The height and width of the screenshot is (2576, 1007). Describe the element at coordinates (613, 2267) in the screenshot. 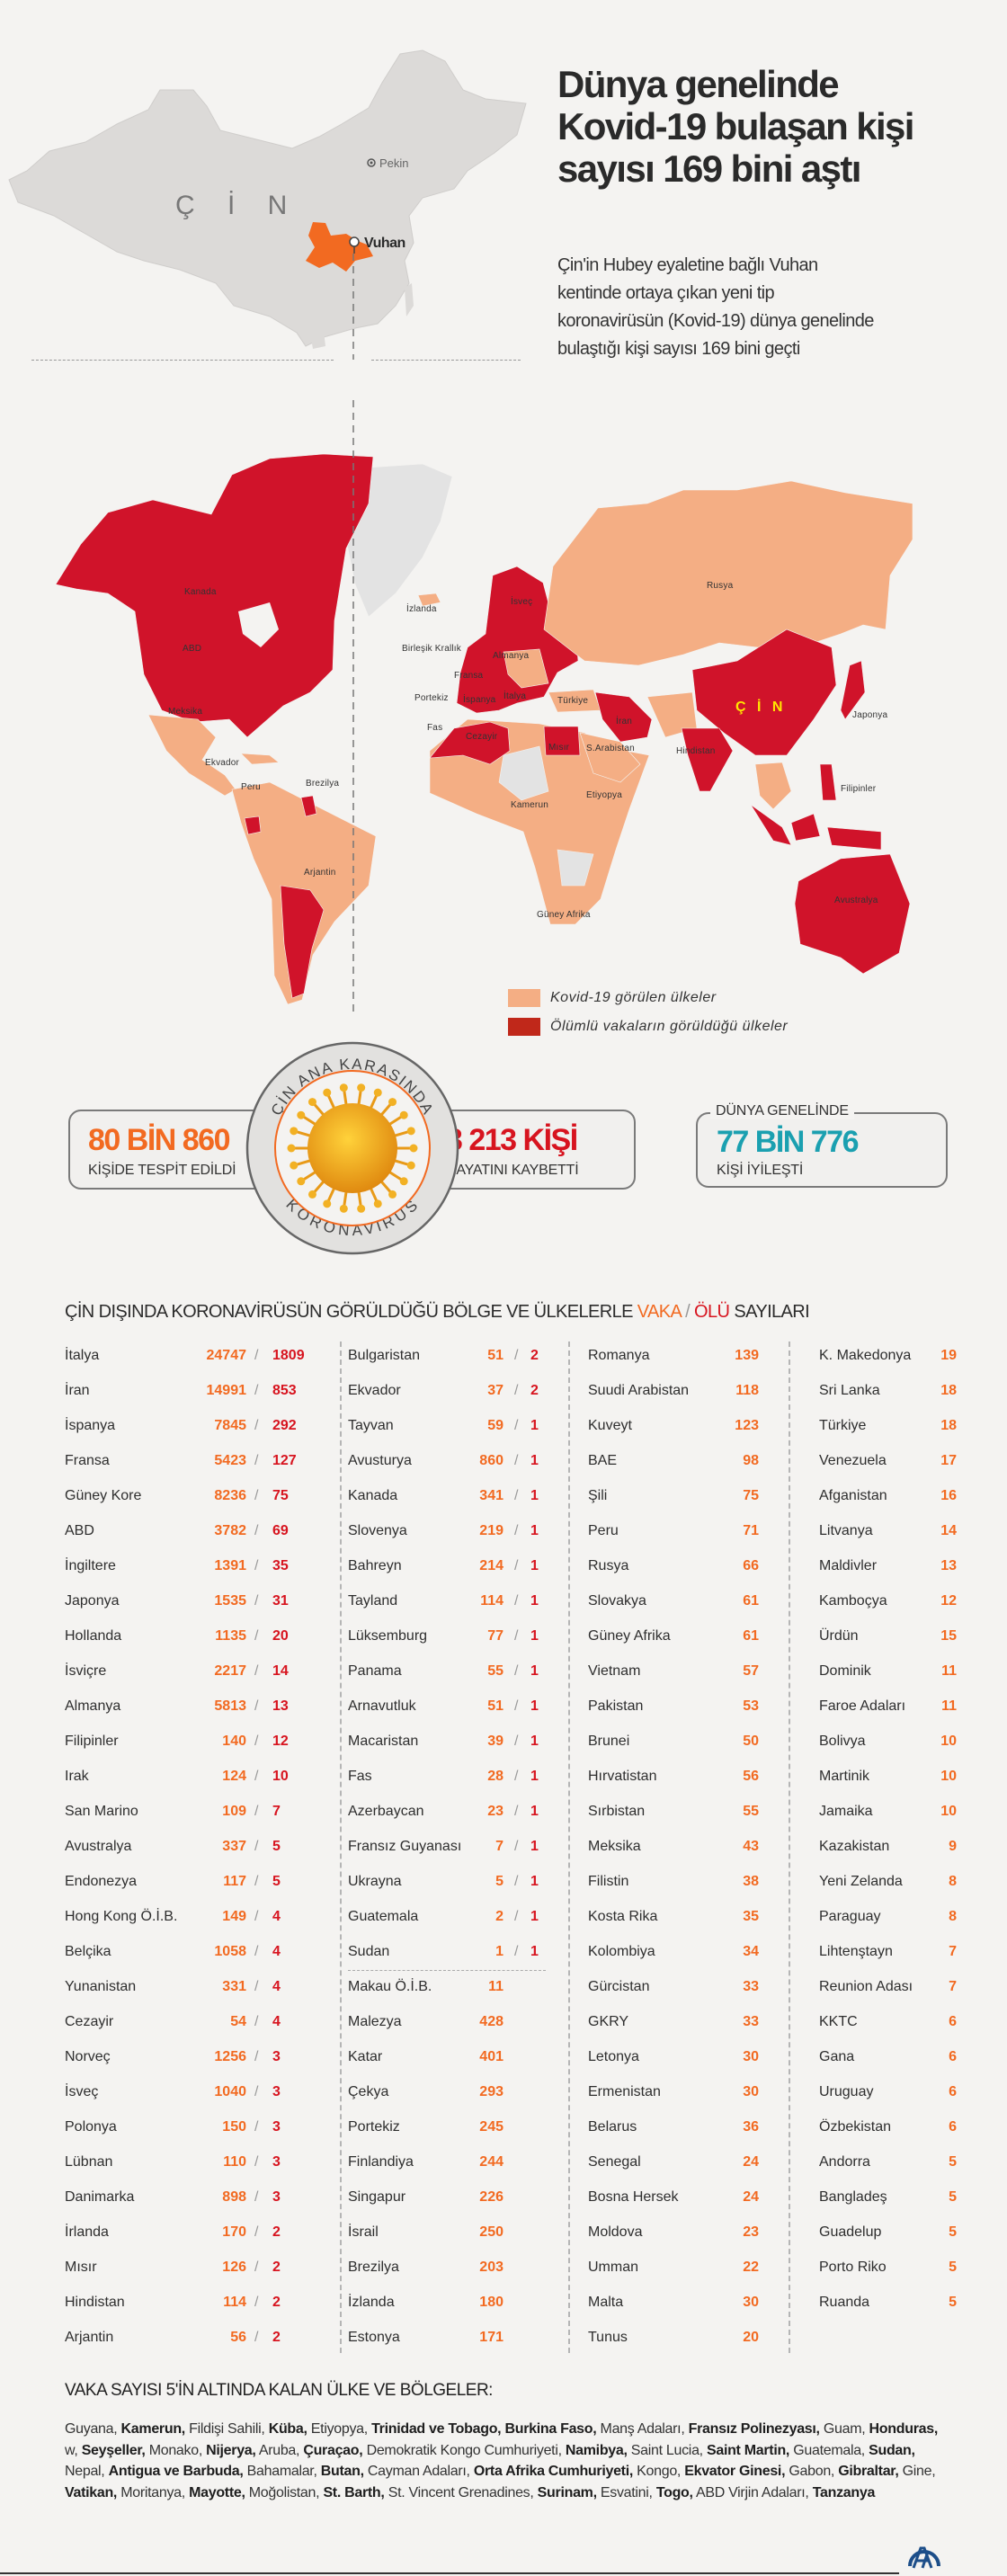

I see `table-country-name: Umman` at that location.